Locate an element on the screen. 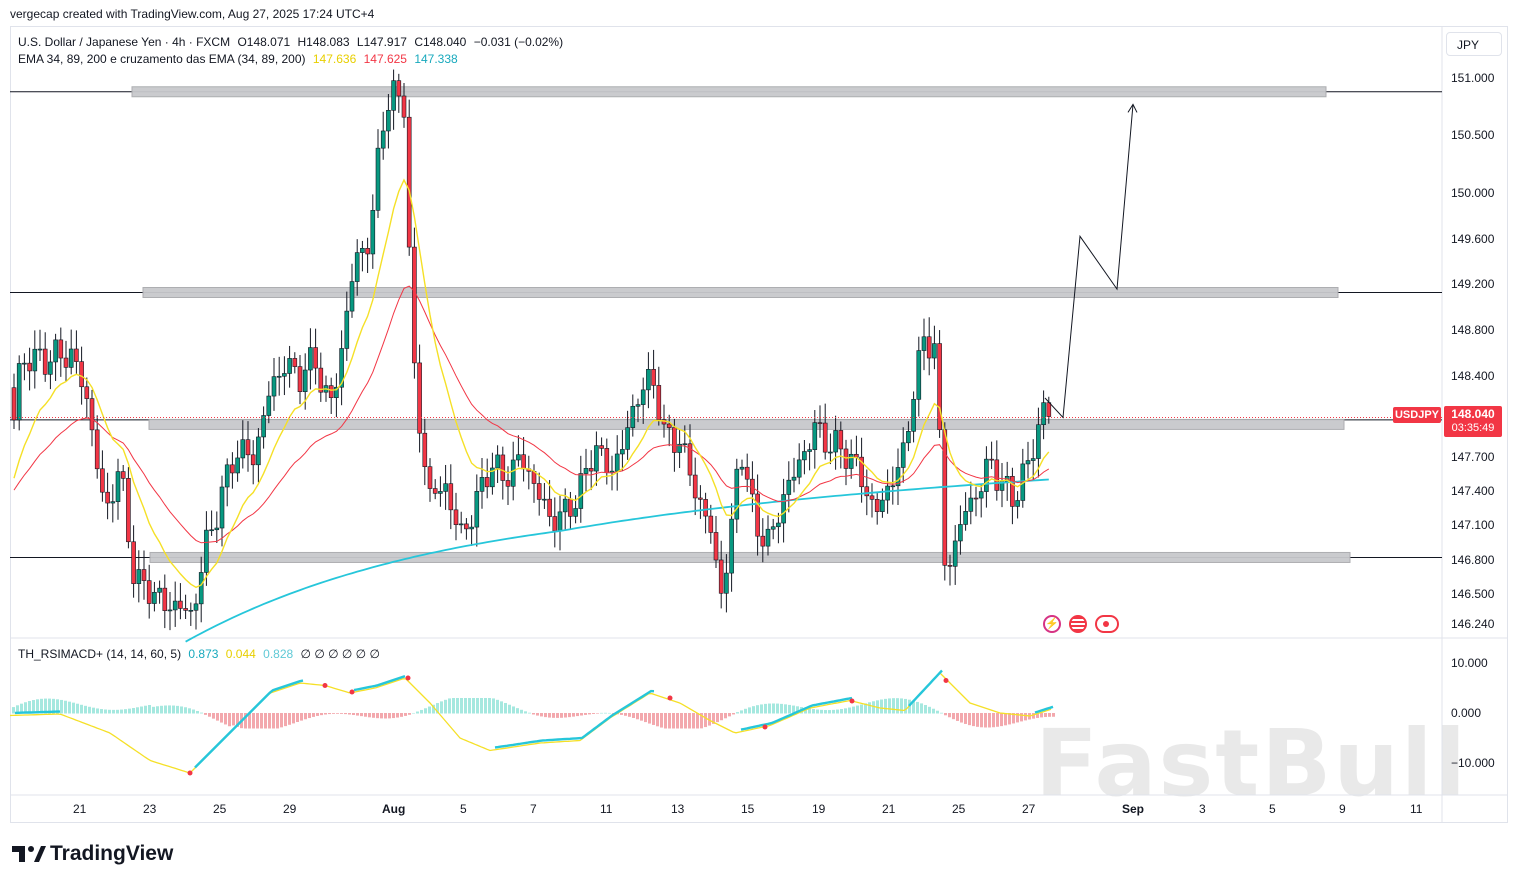 The height and width of the screenshot is (883, 1518). time-tick-label: 15 is located at coordinates (748, 809).